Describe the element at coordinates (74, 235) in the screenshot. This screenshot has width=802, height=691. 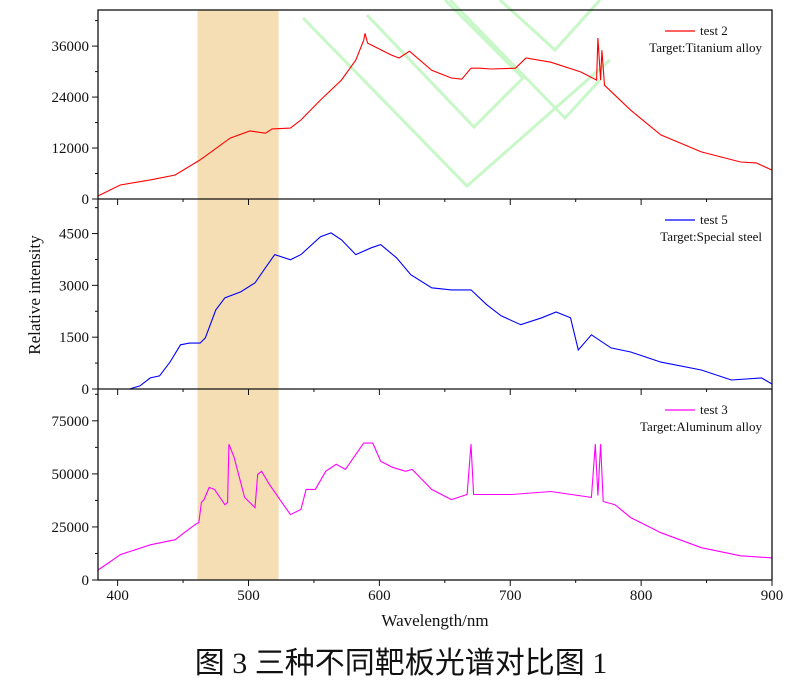
I see `y-tick-label: 4500` at that location.